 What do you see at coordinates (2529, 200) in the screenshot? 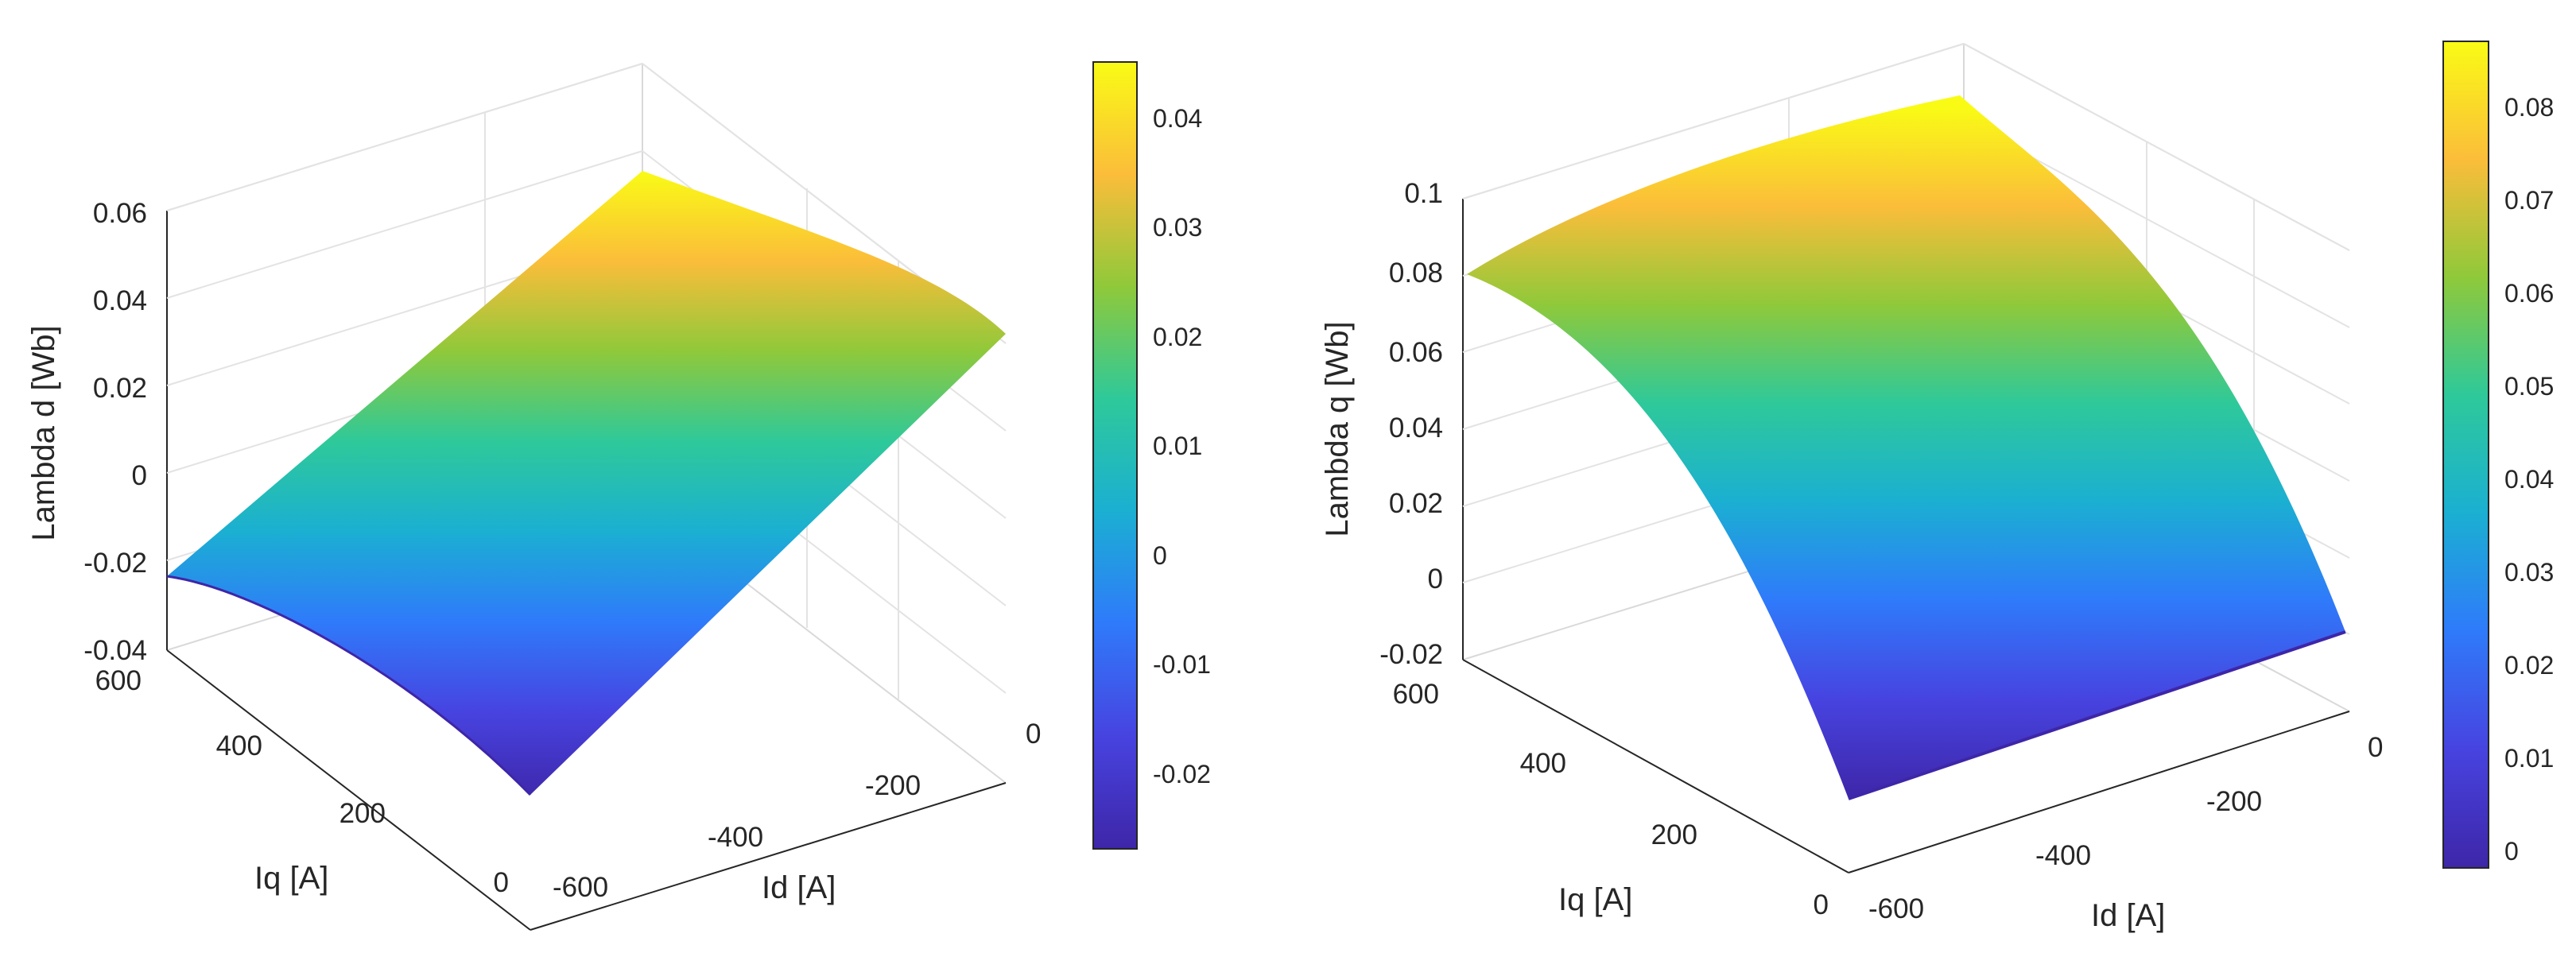
I see `colorbar-tick: 0.07` at bounding box center [2529, 200].